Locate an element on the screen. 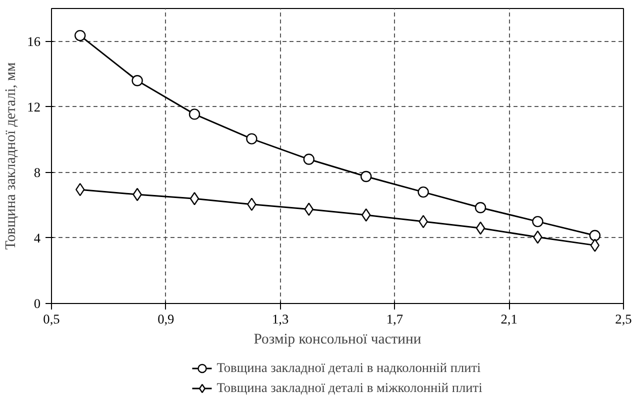  legend-label: Товщина закладної деталі в міжколонній плиті is located at coordinates (349, 388).